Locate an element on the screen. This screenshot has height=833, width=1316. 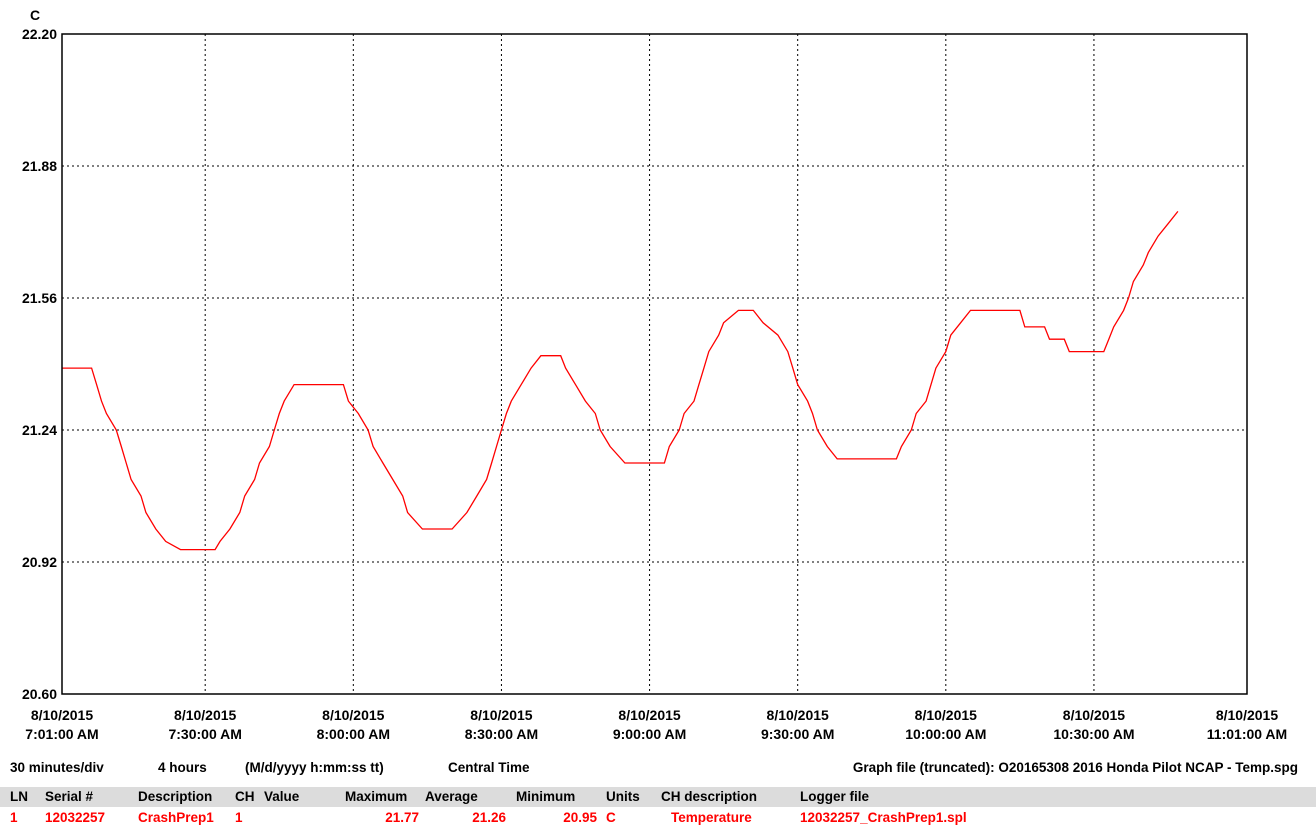
x-tick-time: 7:01:00 AM is located at coordinates (61, 734).